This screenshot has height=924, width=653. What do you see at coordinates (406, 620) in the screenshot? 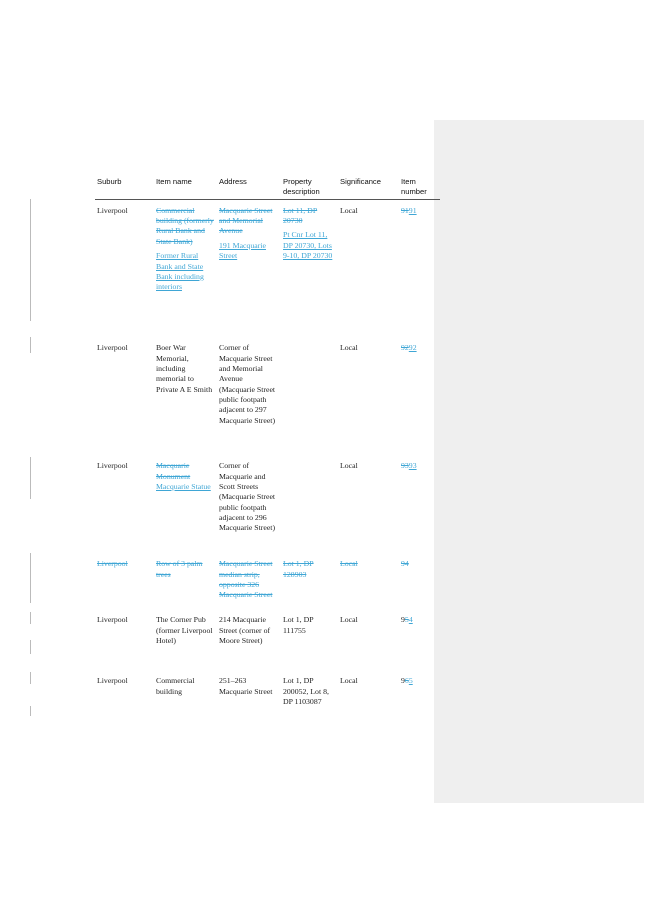
I see `deleted-number: 5` at bounding box center [406, 620].